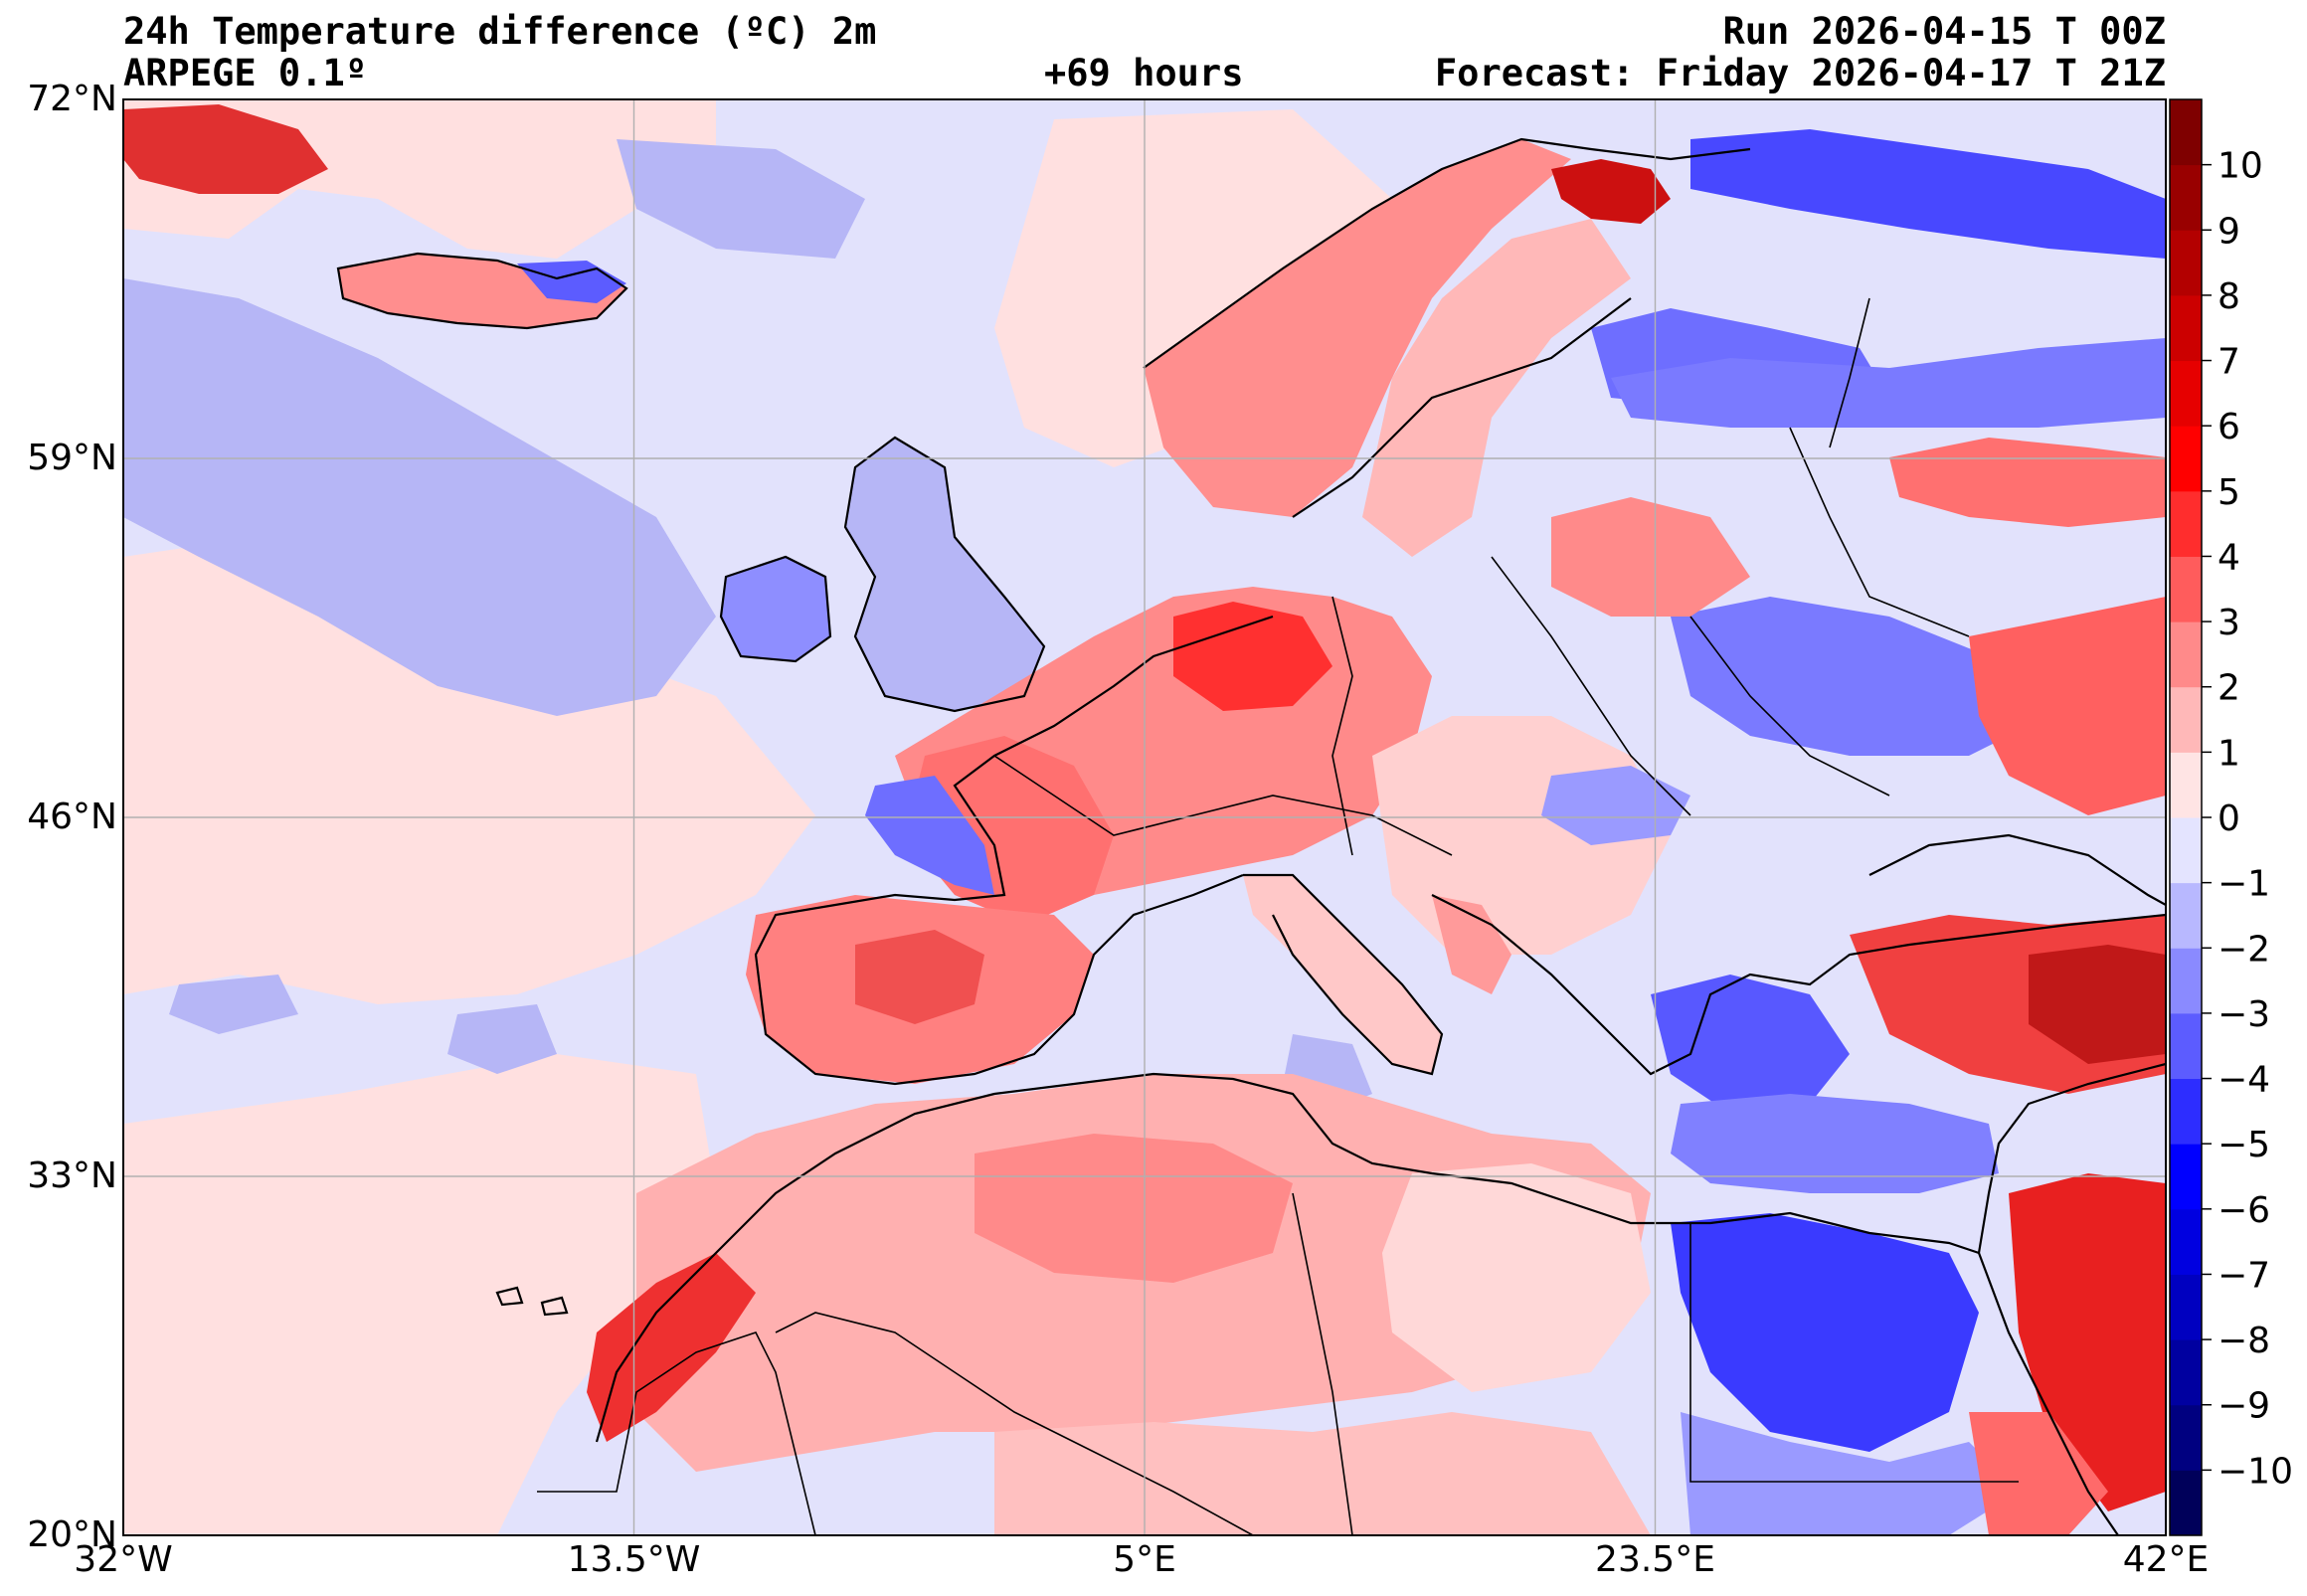  I want to click on coast-red-sea, so click(2048, 1394).